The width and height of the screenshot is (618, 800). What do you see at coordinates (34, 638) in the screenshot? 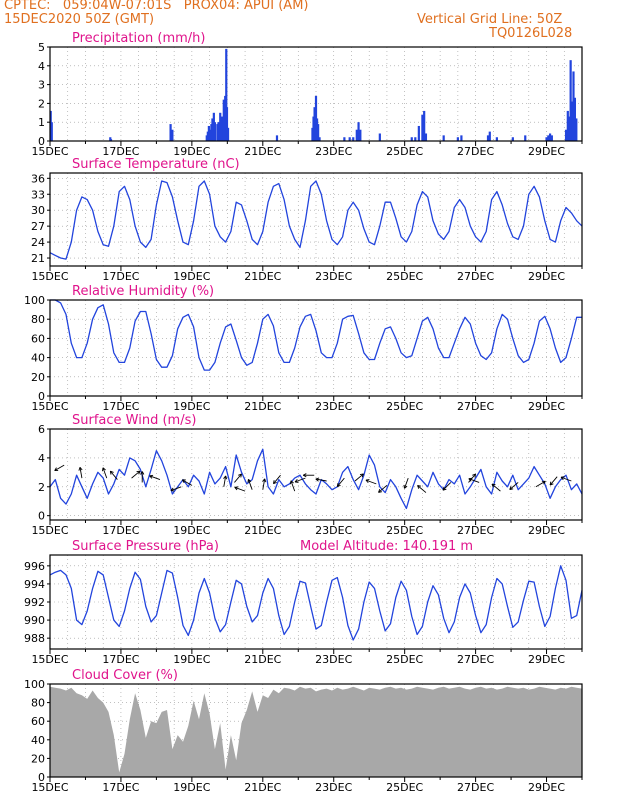
I see `y-tick-label: 988` at bounding box center [34, 638].